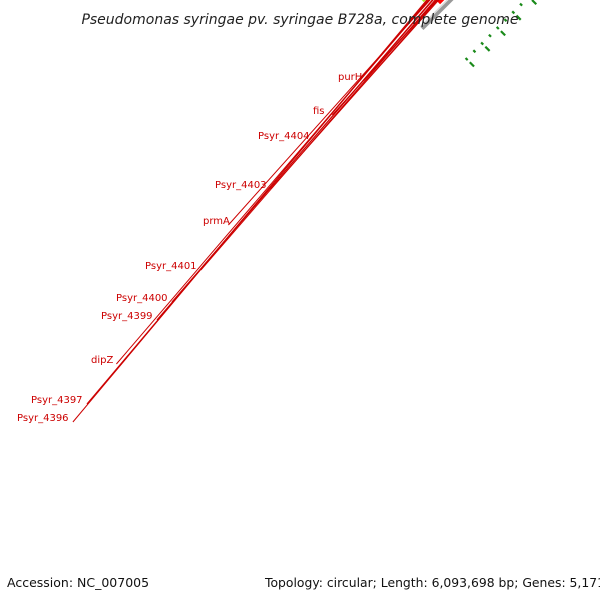  Describe the element at coordinates (241, 185) in the screenshot. I see `gene-label: Psyr_4403` at that location.